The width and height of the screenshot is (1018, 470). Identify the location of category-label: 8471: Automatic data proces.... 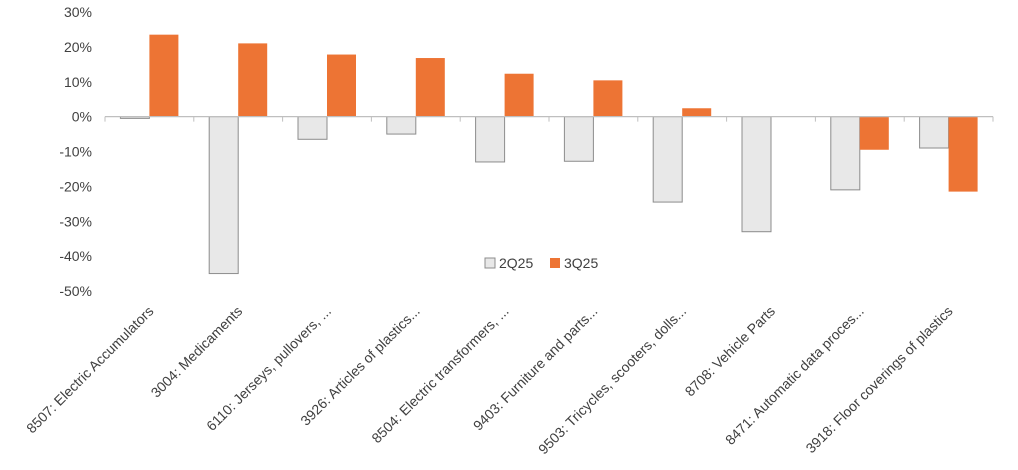
(794, 375).